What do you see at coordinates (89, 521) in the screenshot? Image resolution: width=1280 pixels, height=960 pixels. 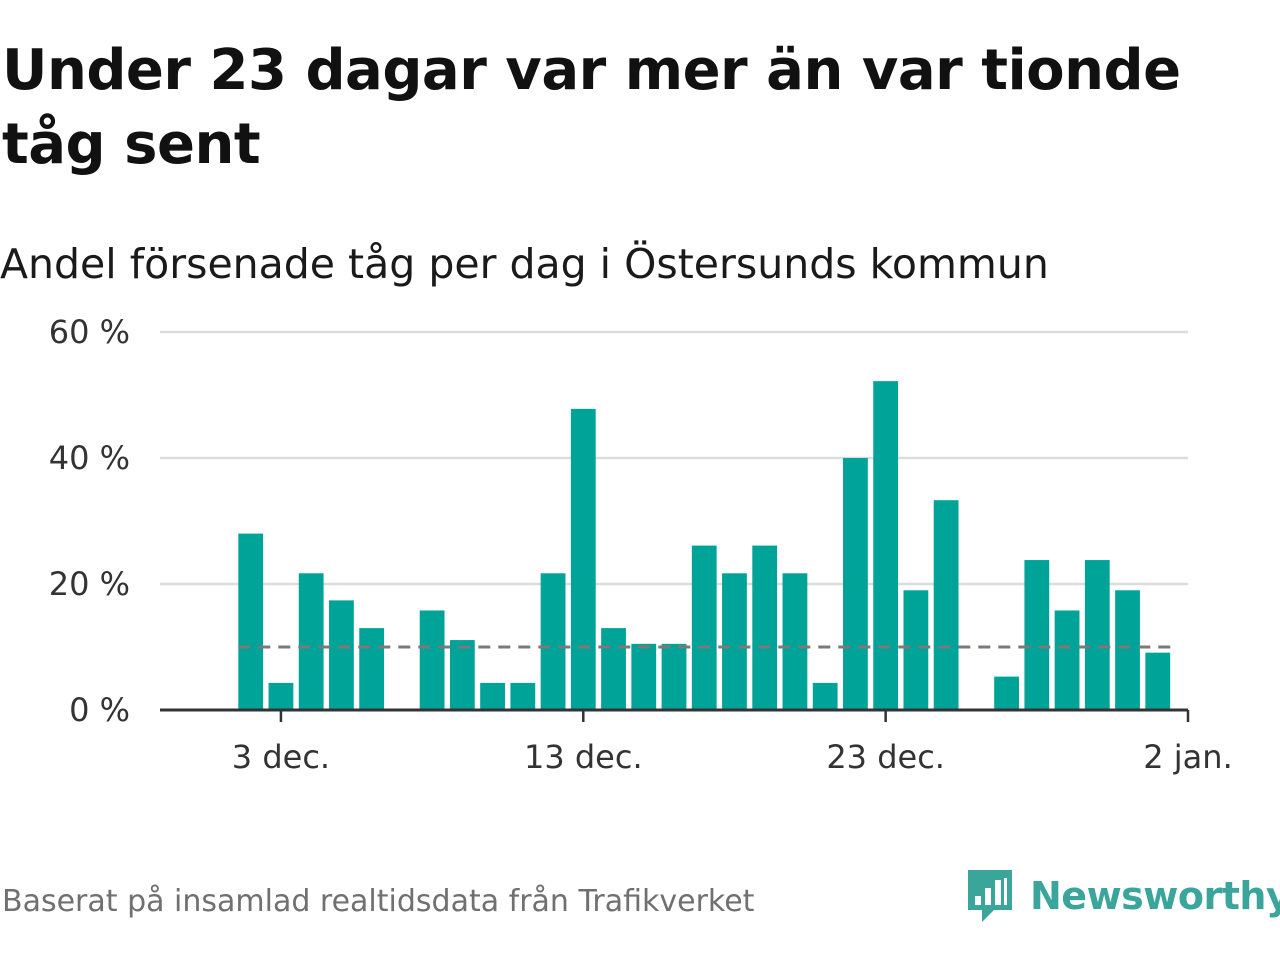 I see `y-axis-ticks: 0 % 20 % 40 % 60 %` at bounding box center [89, 521].